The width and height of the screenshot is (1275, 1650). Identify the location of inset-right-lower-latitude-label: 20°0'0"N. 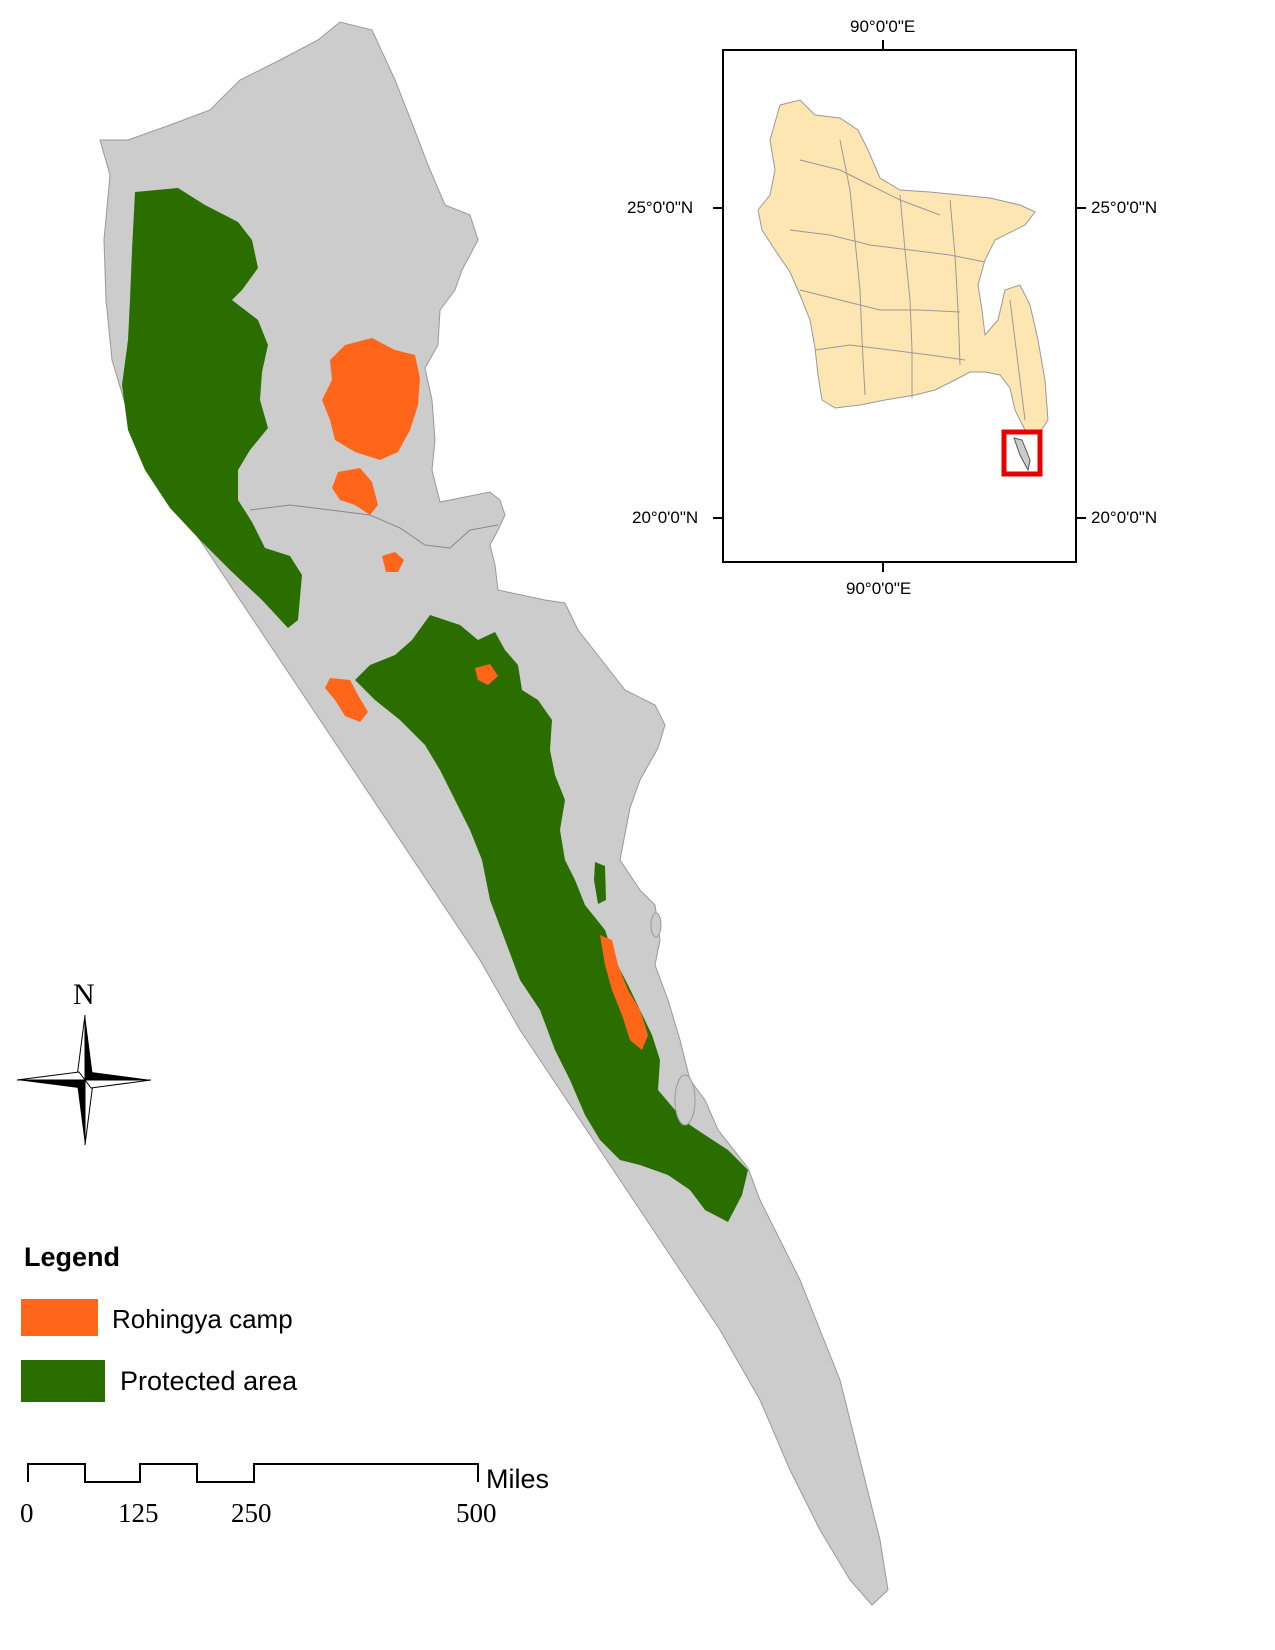
(1124, 517).